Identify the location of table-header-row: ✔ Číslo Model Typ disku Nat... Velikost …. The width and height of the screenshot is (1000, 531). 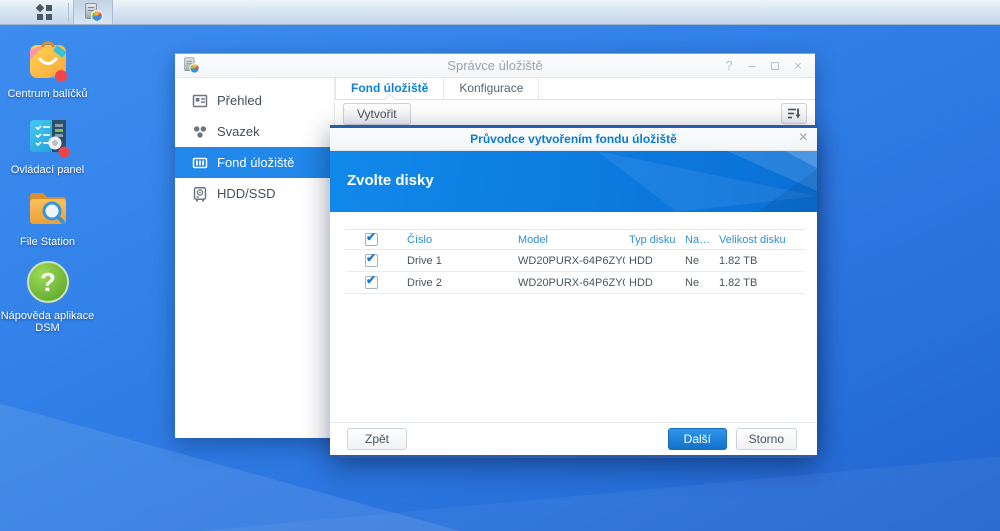
(575, 239).